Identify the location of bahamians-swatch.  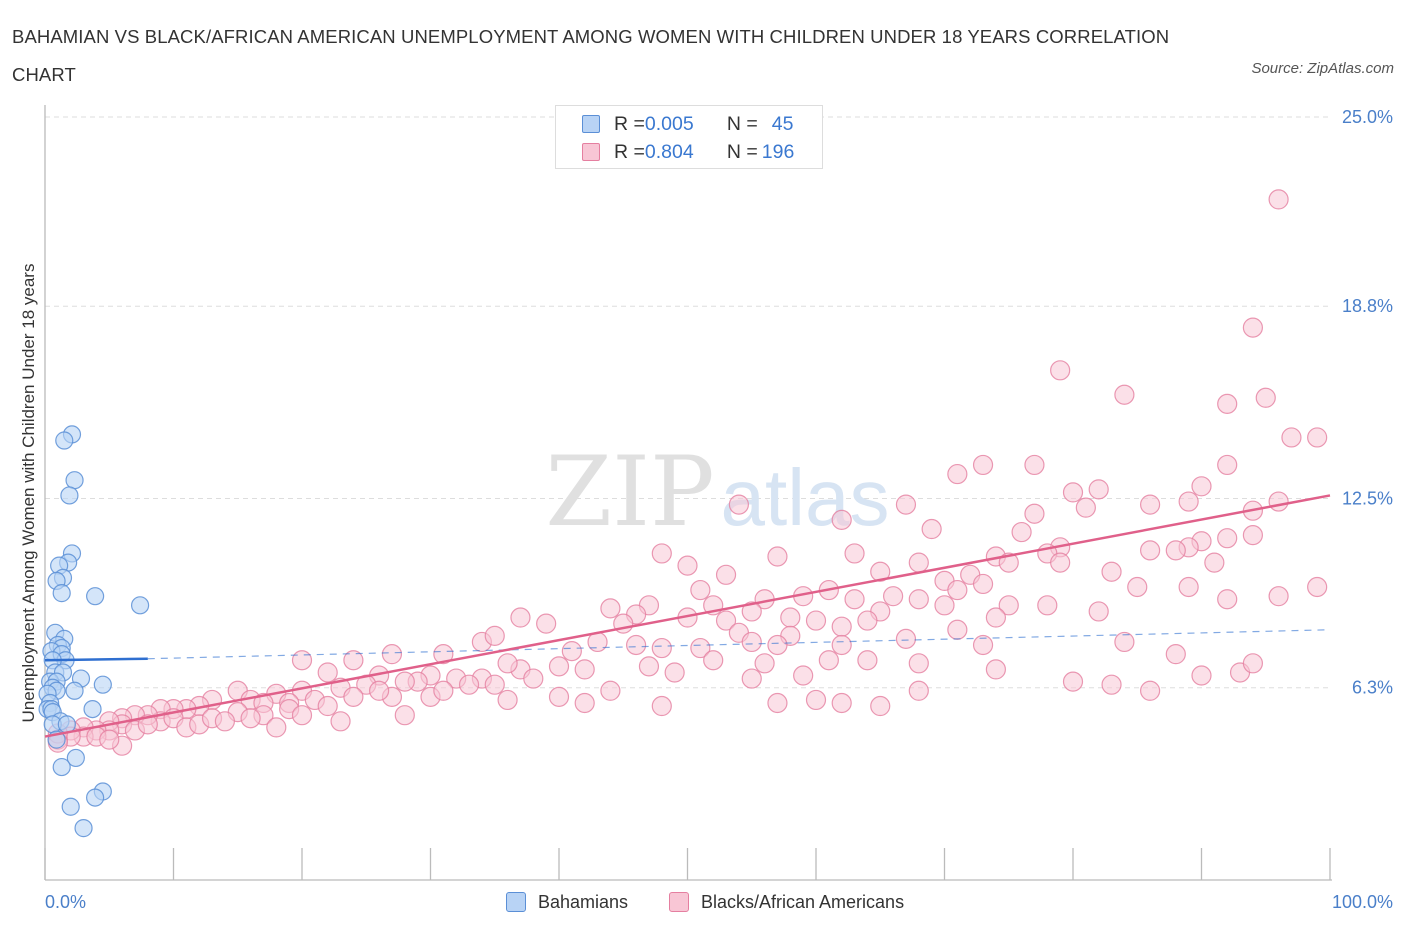
(591, 124).